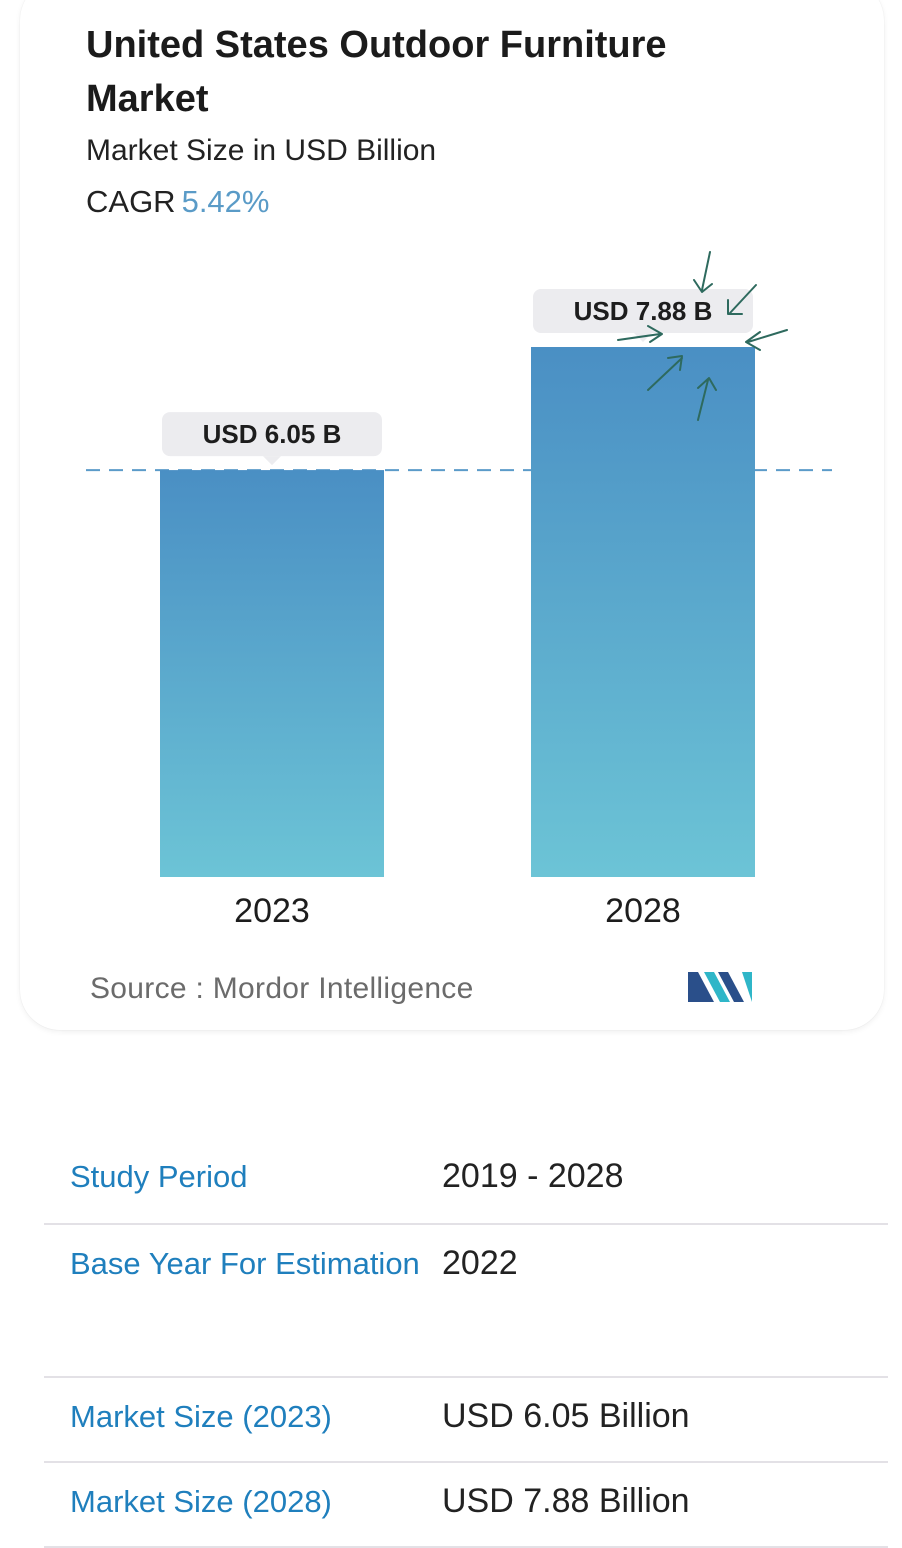  Describe the element at coordinates (272, 461) in the screenshot. I see `data-label-pointer` at that location.